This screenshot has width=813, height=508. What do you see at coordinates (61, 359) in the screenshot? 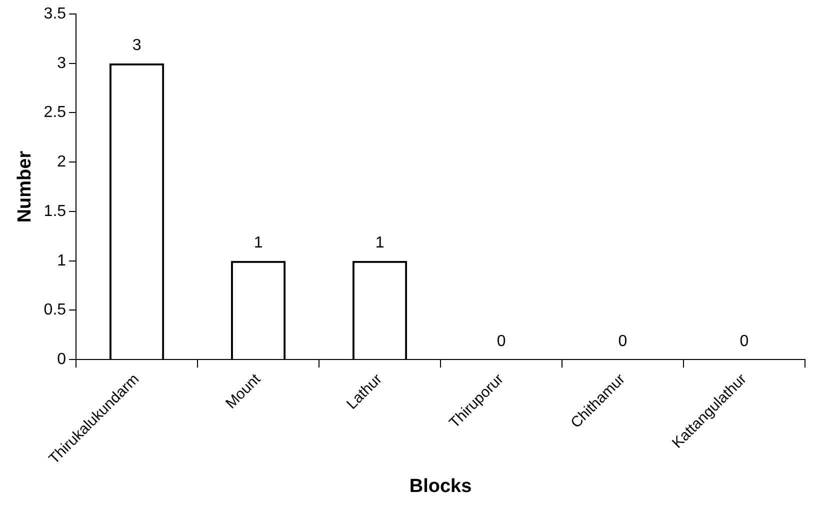
I see `y-tick-label: 0` at bounding box center [61, 359].